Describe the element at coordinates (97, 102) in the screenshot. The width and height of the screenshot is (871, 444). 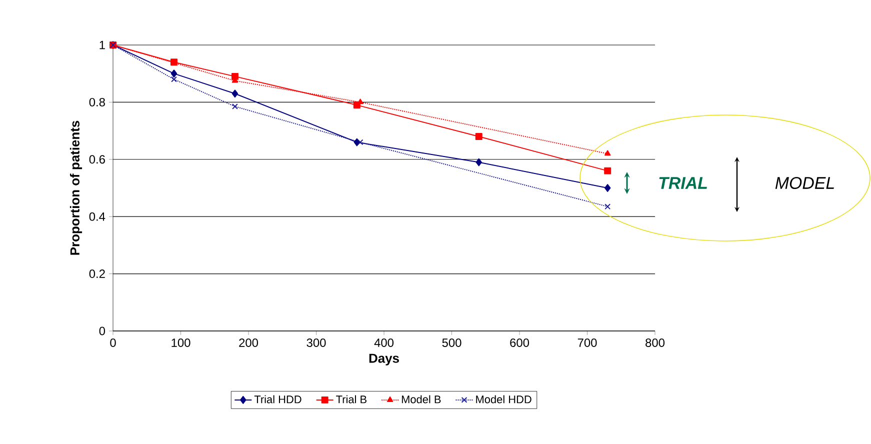
I see `y-tick-label: 0.8` at that location.